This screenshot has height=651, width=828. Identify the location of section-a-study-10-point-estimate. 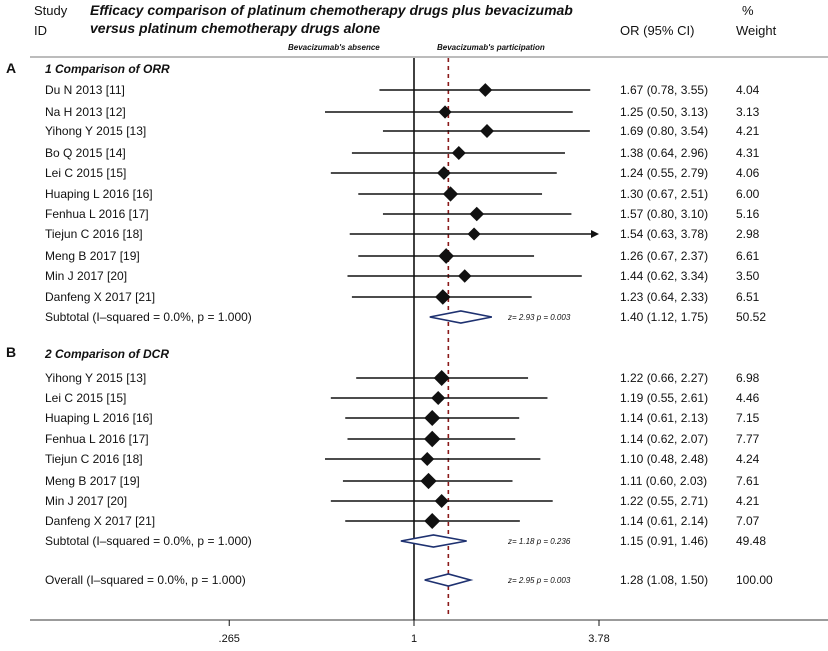
(443, 297).